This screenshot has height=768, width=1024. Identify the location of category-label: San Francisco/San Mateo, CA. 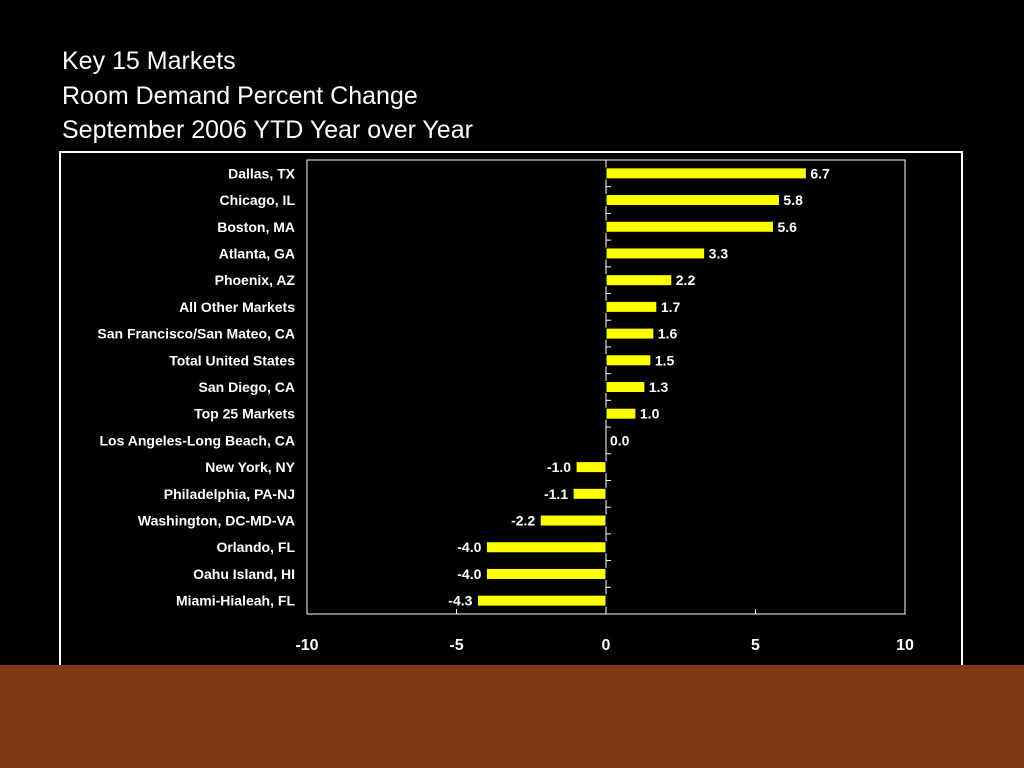
(196, 334).